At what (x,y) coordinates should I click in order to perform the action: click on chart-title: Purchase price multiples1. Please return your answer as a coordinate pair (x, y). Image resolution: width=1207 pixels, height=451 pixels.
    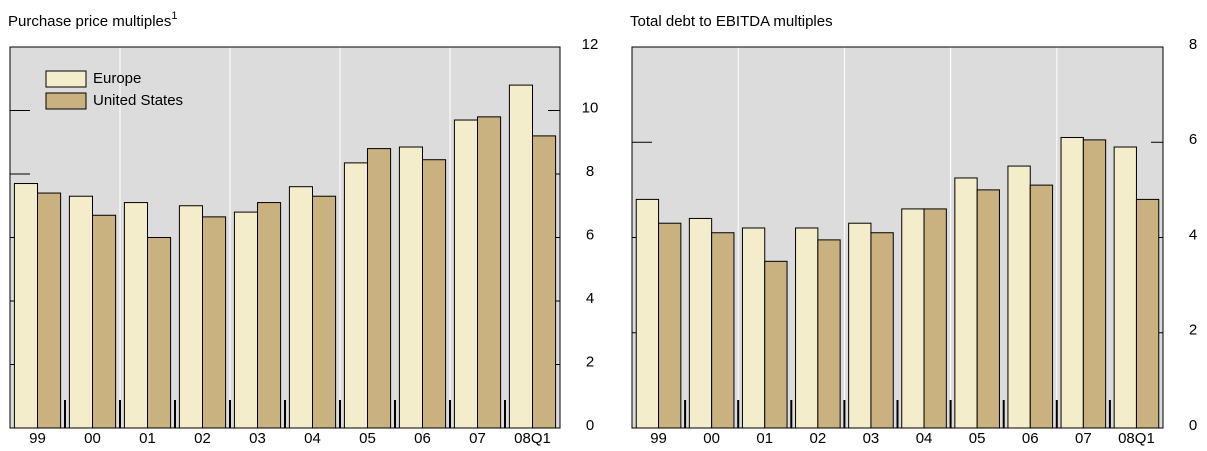
    Looking at the image, I should click on (93, 20).